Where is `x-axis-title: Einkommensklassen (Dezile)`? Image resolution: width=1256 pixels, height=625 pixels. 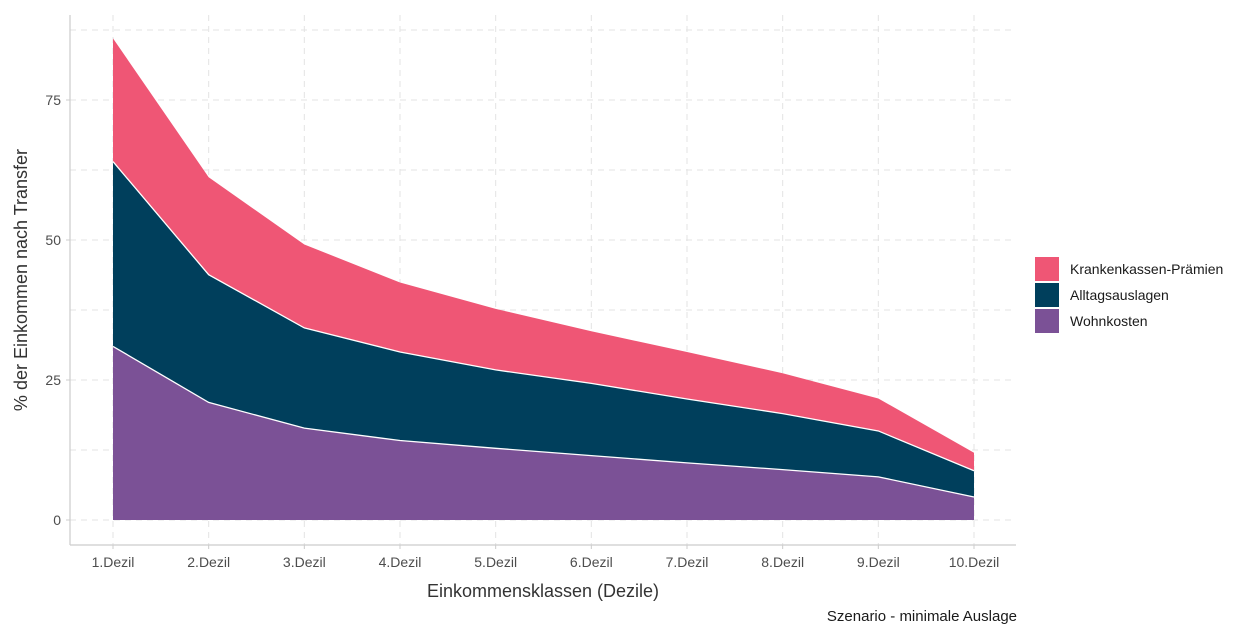
x-axis-title: Einkommensklassen (Dezile) is located at coordinates (543, 591).